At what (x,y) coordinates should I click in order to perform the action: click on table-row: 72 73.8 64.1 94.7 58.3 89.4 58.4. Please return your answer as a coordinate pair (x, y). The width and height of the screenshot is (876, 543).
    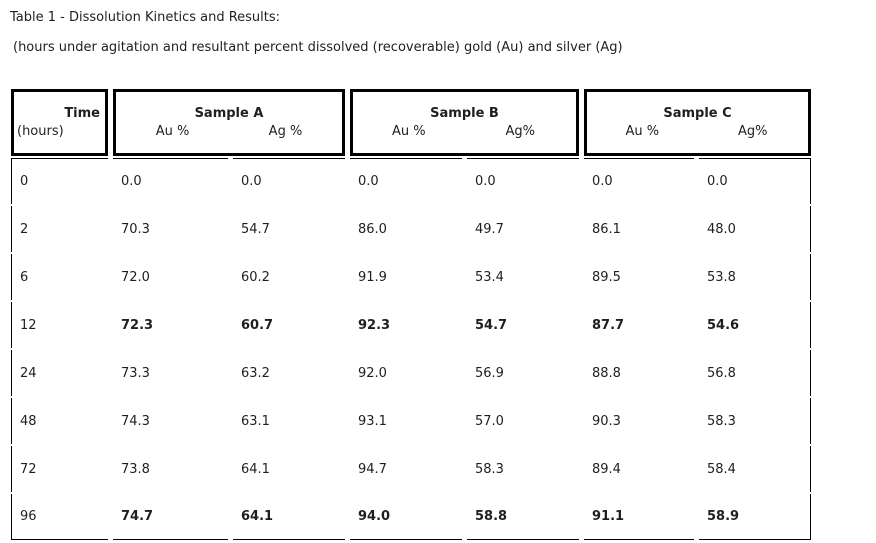
    Looking at the image, I should click on (411, 469).